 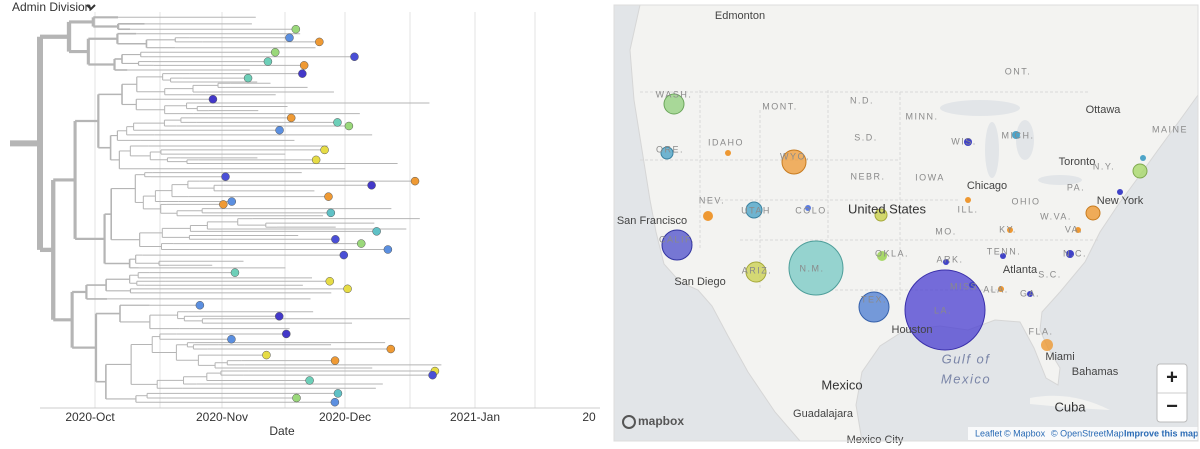 I want to click on zoom-in-button: +, so click(x=1172, y=377).